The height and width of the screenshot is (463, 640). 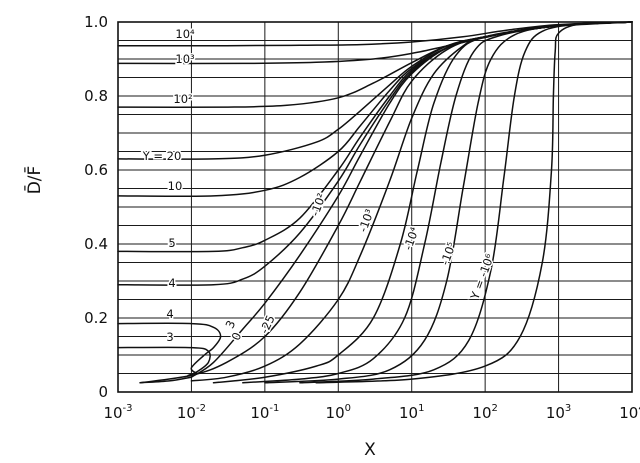 What do you see at coordinates (96, 318) in the screenshot?
I see `y-tick-label: 0.2` at bounding box center [96, 318].